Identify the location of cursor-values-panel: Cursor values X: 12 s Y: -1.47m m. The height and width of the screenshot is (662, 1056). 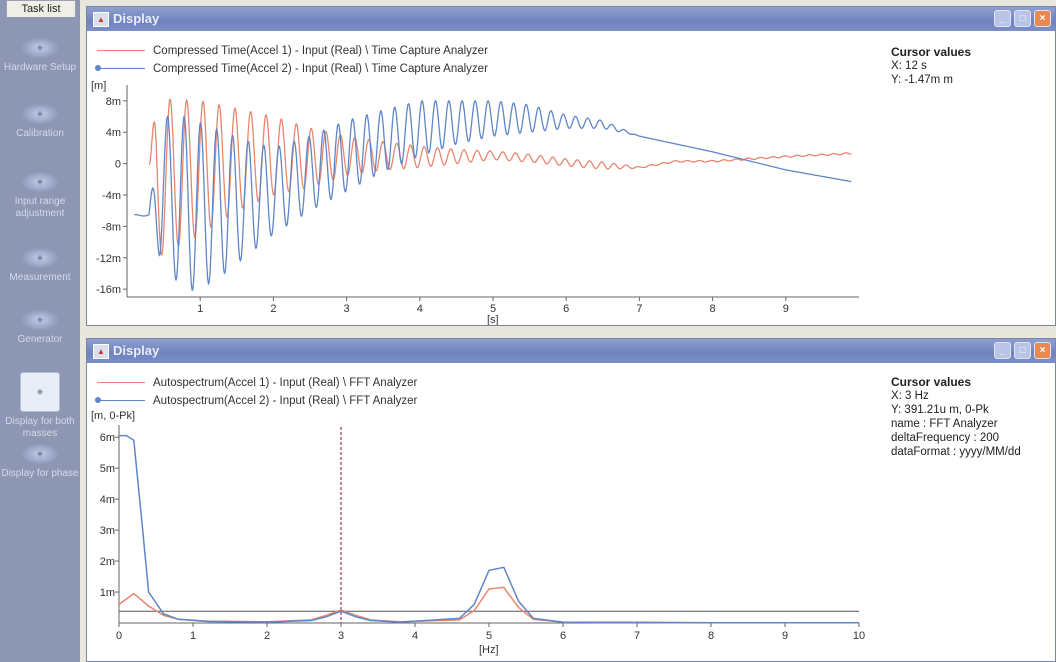
(931, 66).